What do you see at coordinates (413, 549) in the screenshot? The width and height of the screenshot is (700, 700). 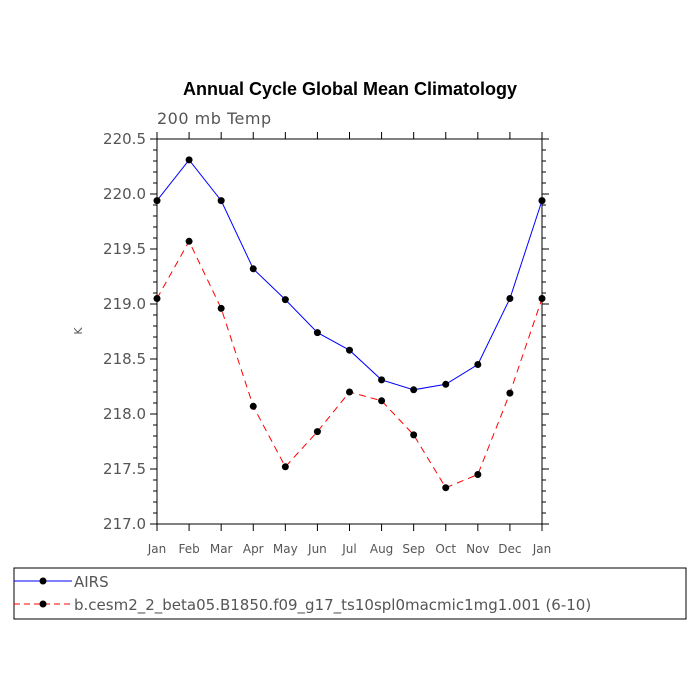 I see `x-tick-label: Sep` at bounding box center [413, 549].